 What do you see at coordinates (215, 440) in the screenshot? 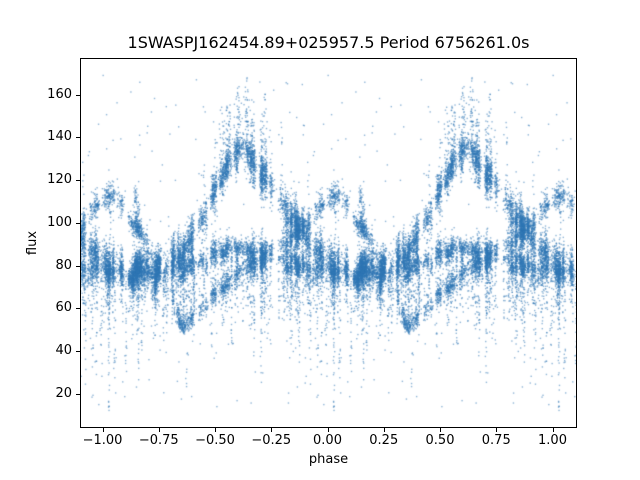
I see `x-tick-label: −0.50` at bounding box center [215, 440].